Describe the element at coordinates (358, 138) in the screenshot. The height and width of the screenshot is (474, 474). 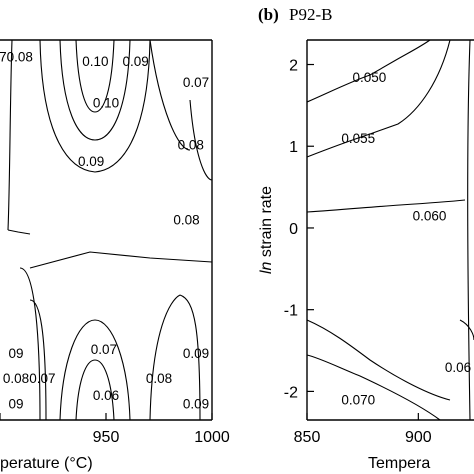
I see `contour-label: 0.055` at that location.